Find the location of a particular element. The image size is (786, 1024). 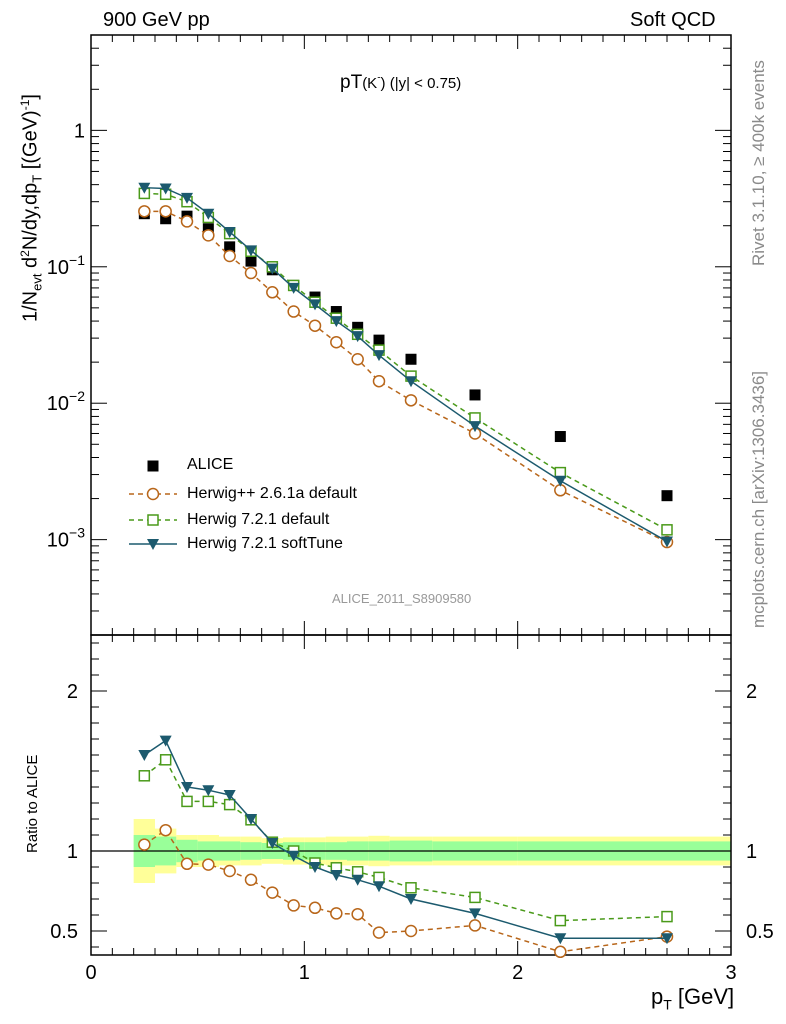

plot-title: pT(K-) (|y| < 0.75) is located at coordinates (400, 83).